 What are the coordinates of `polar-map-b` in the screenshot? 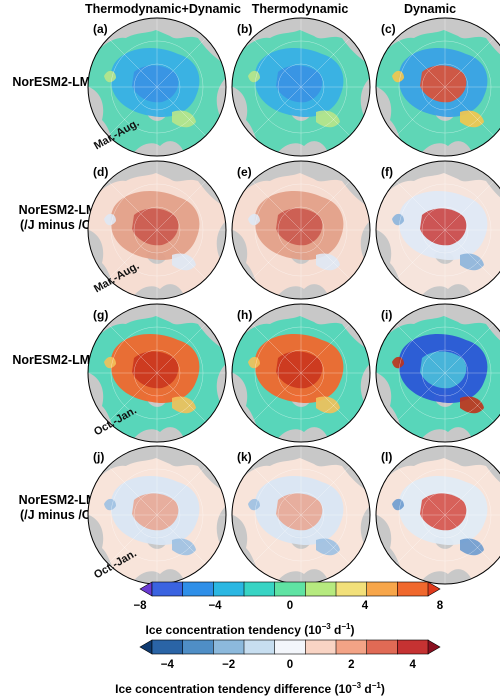 It's located at (301, 87).